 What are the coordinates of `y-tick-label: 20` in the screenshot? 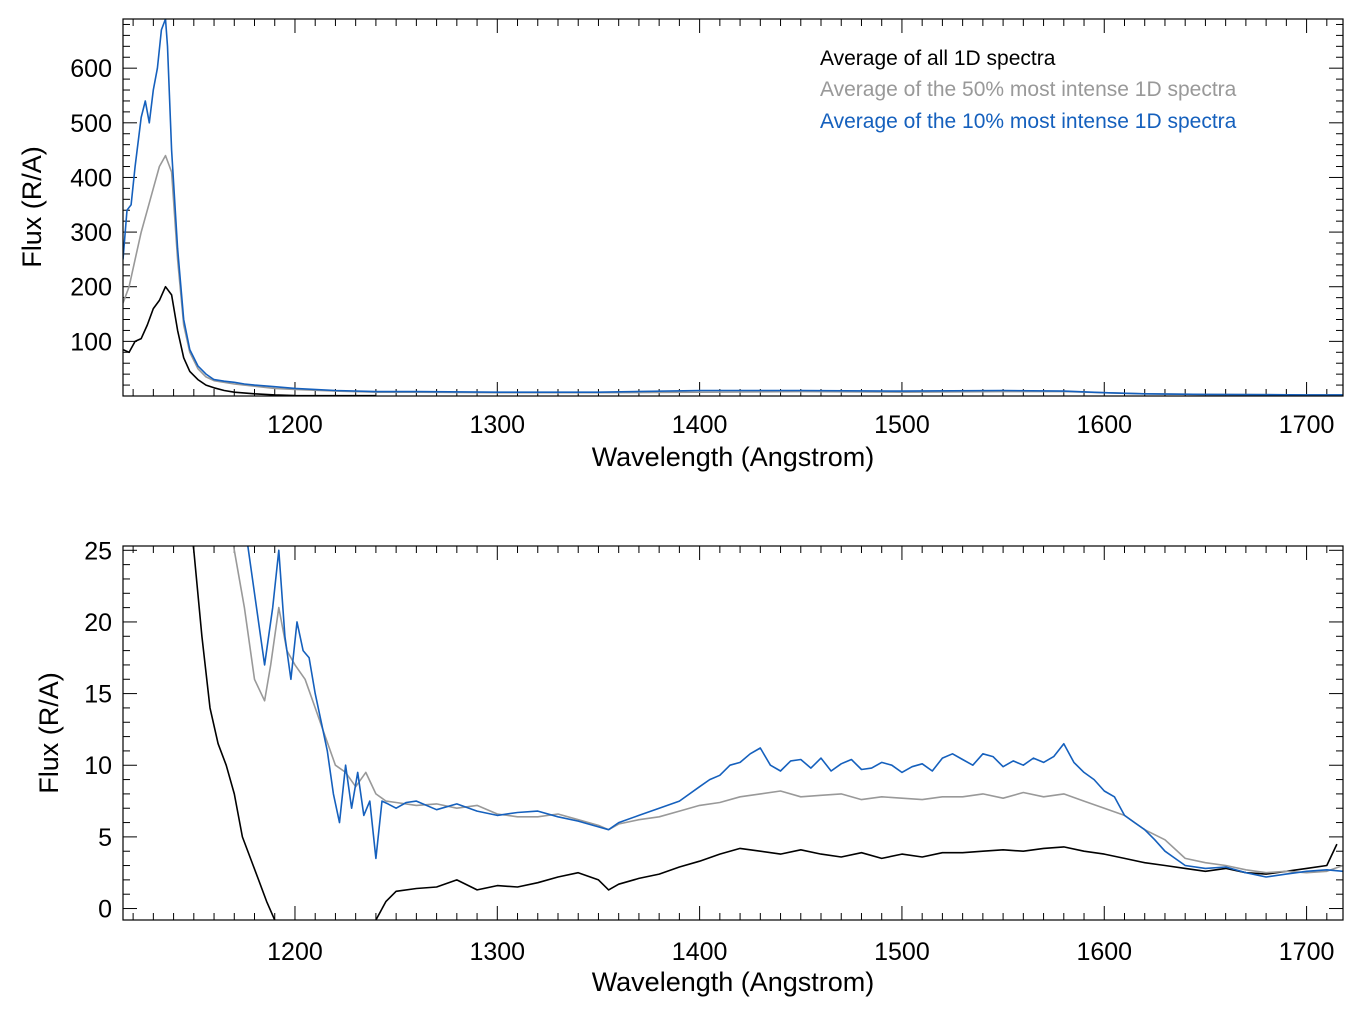 It's located at (98, 623).